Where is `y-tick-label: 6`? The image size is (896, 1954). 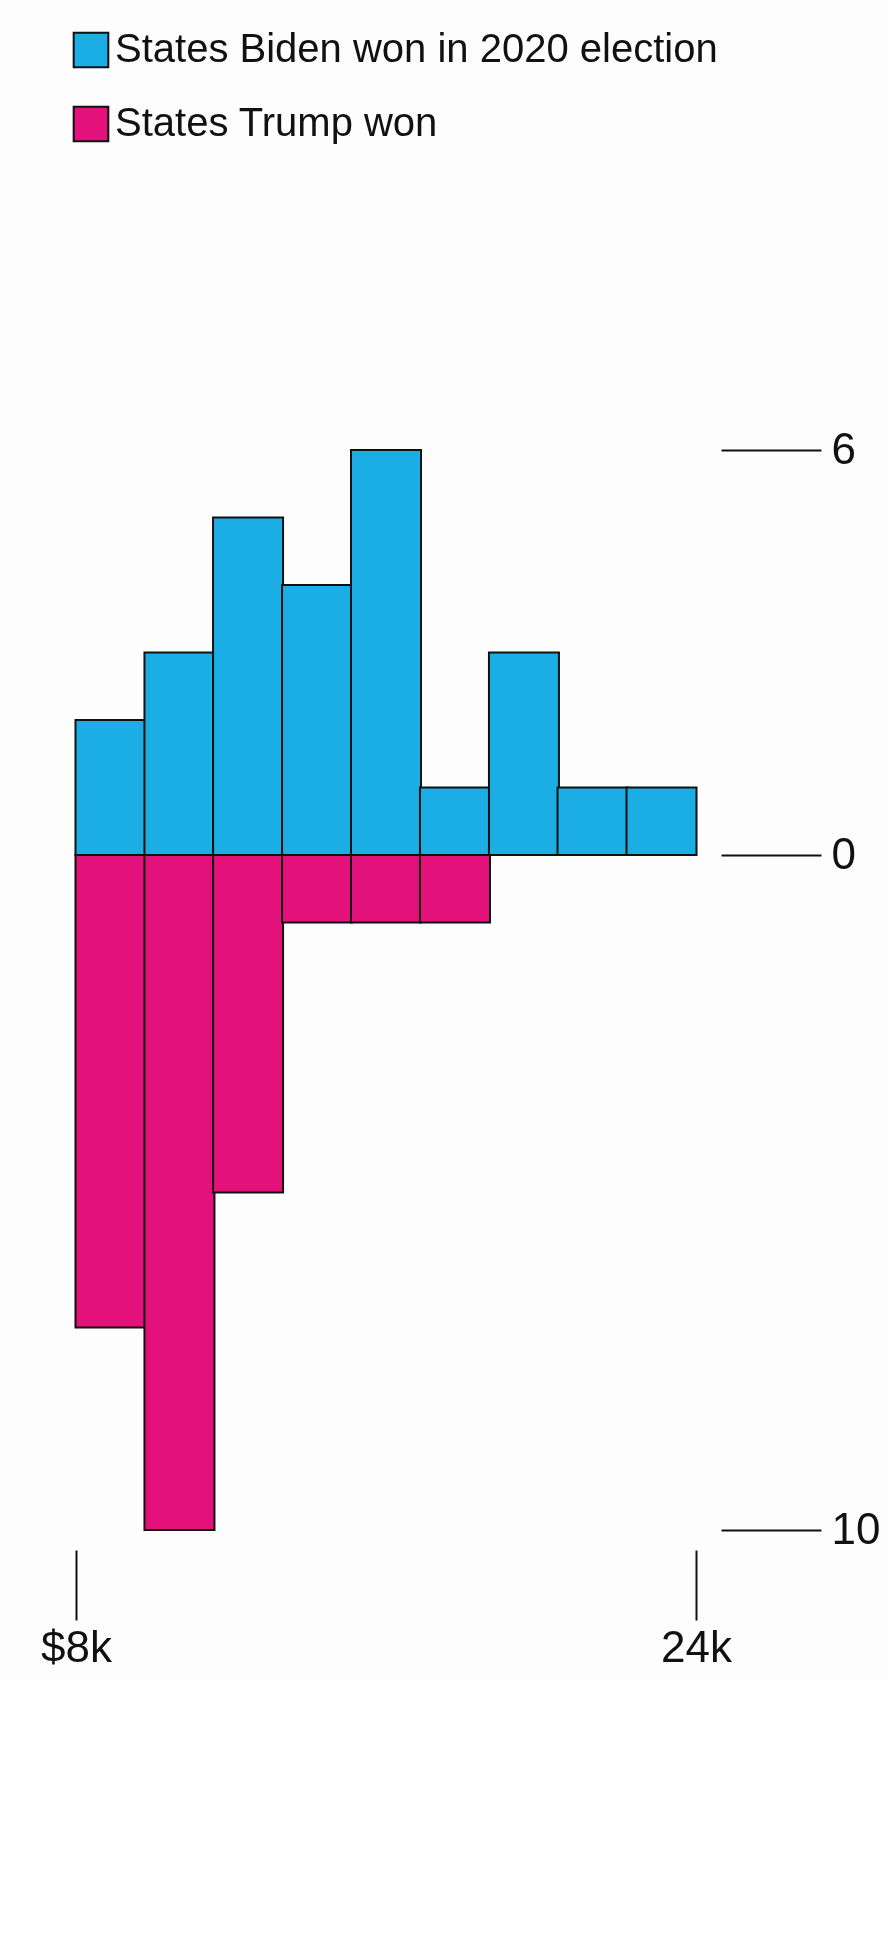 y-tick-label: 6 is located at coordinates (843, 448).